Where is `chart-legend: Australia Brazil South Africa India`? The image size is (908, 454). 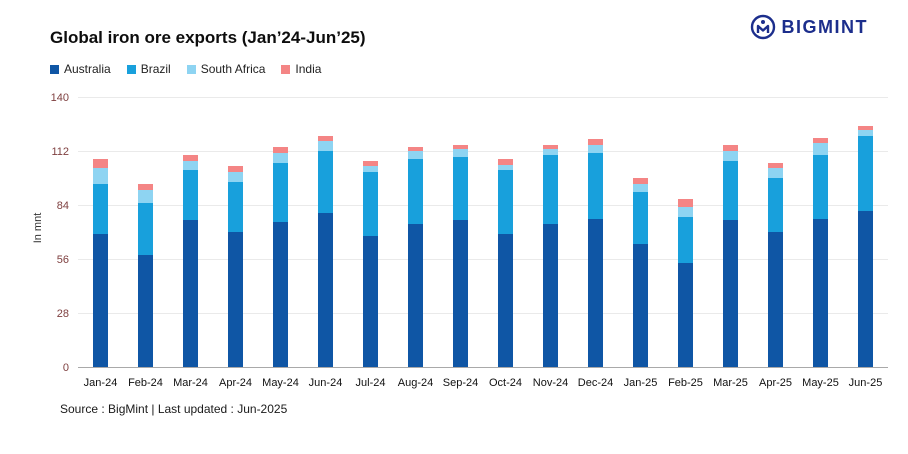 chart-legend: Australia Brazil South Africa India is located at coordinates (185, 69).